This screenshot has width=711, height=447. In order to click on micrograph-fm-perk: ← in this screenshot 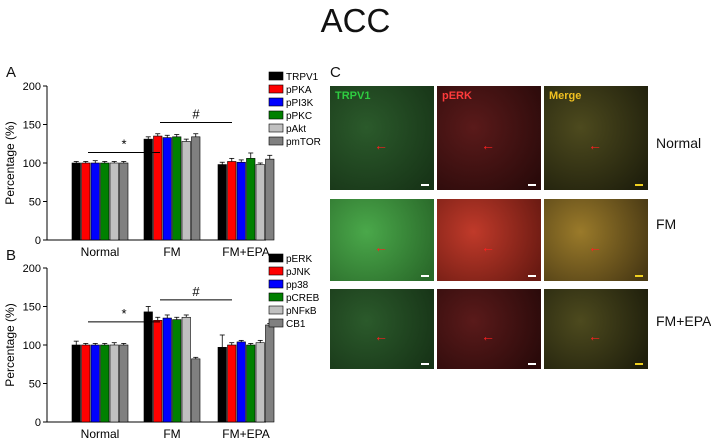, I will do `click(489, 240)`.